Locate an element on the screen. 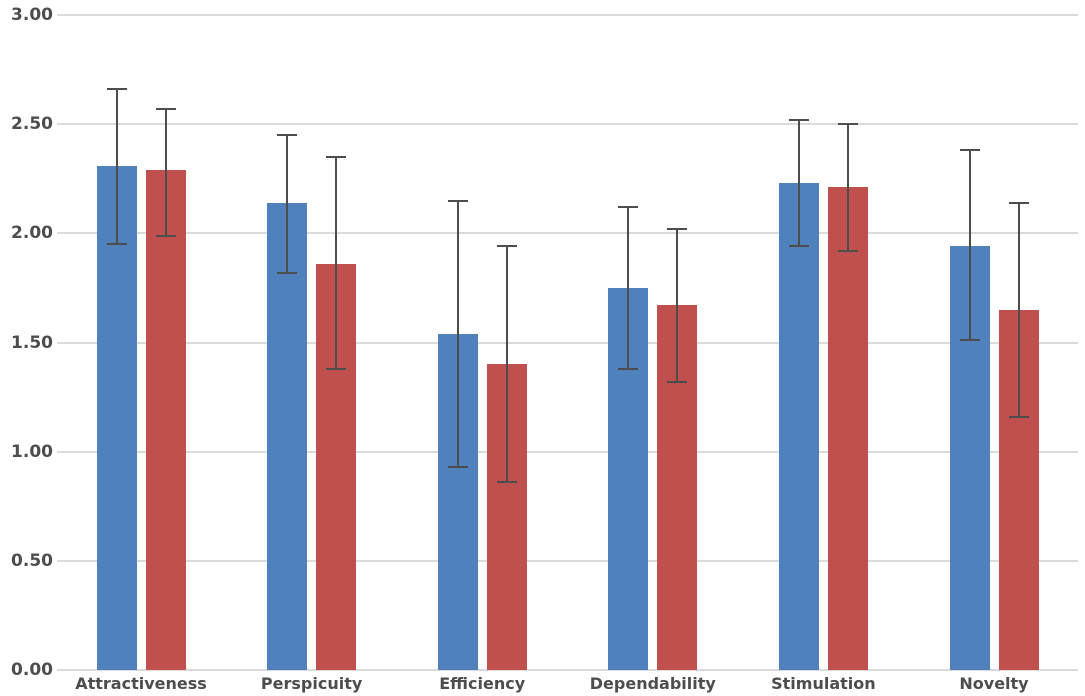 Image resolution: width=1085 pixels, height=696 pixels. y-tick-label: 3.00 is located at coordinates (32, 15).